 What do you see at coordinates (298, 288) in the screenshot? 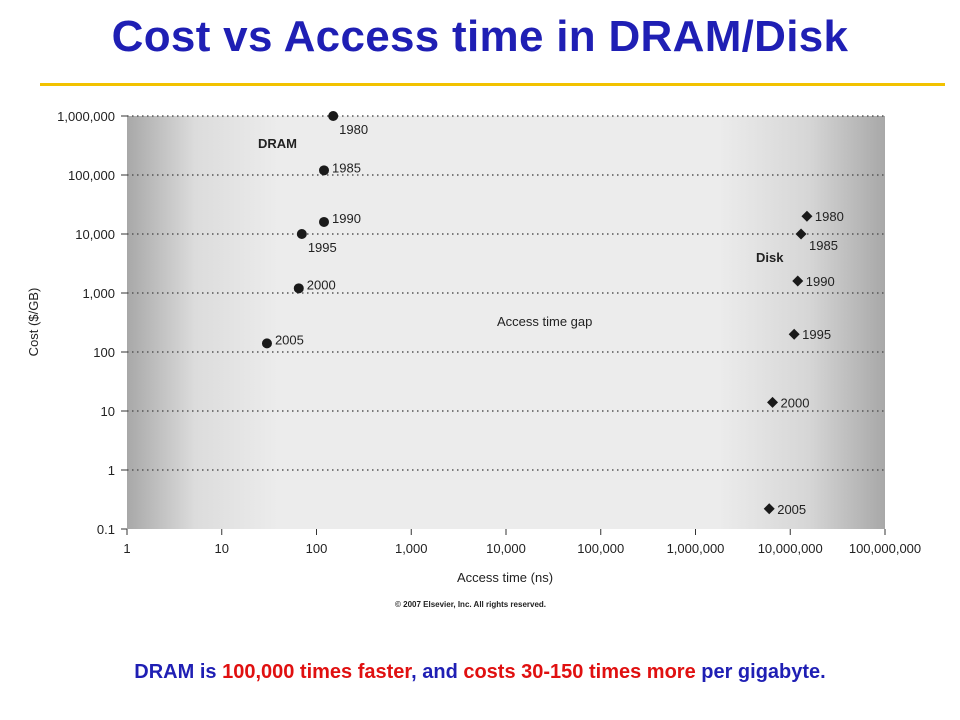
I see `dram-point-2000` at bounding box center [298, 288].